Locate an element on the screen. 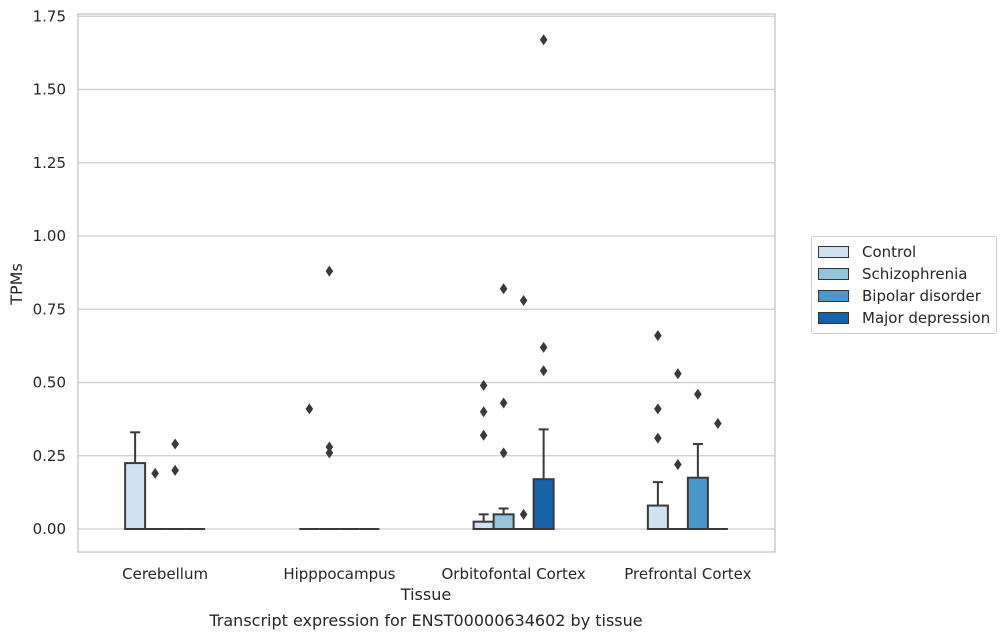  x-tick-label: Prefrontal Cortex is located at coordinates (687, 574).